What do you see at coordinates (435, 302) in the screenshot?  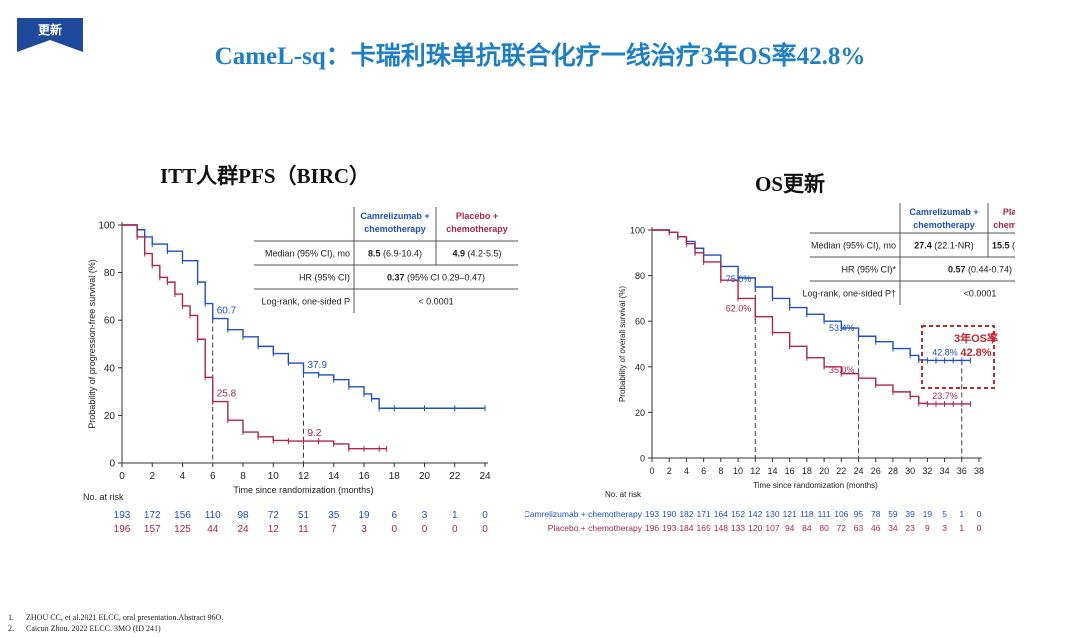 I see `table-cell: < 0.0001` at bounding box center [435, 302].